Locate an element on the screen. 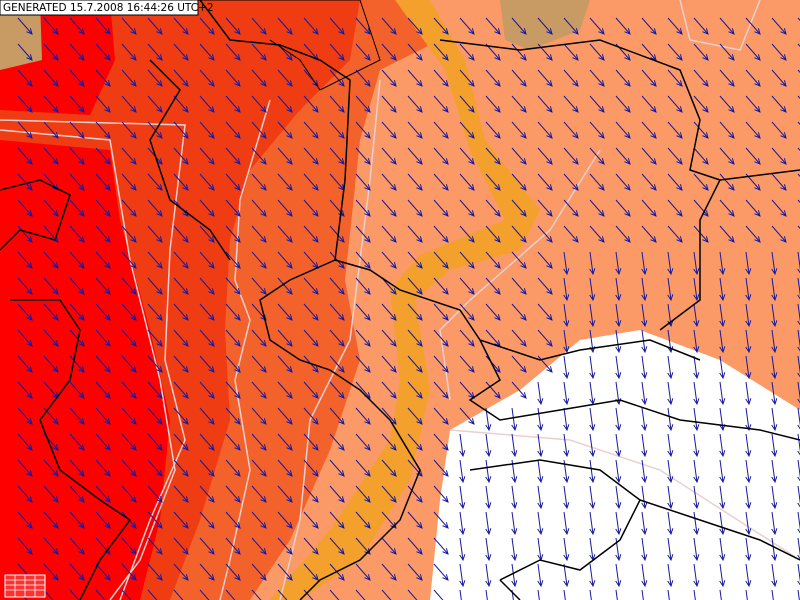  legend-grid is located at coordinates (25, 586).